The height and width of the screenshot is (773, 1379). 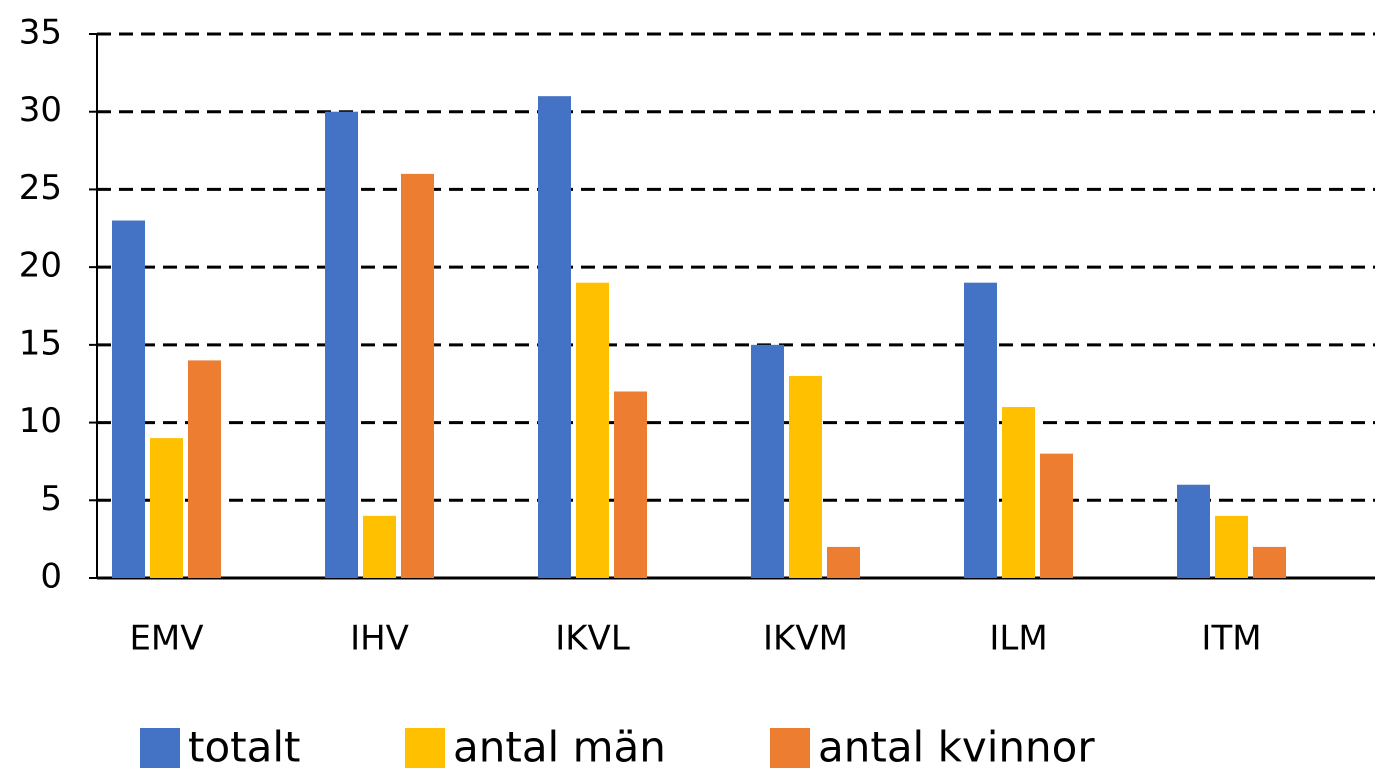 What do you see at coordinates (40, 421) in the screenshot?
I see `y-tick-label: 10` at bounding box center [40, 421].